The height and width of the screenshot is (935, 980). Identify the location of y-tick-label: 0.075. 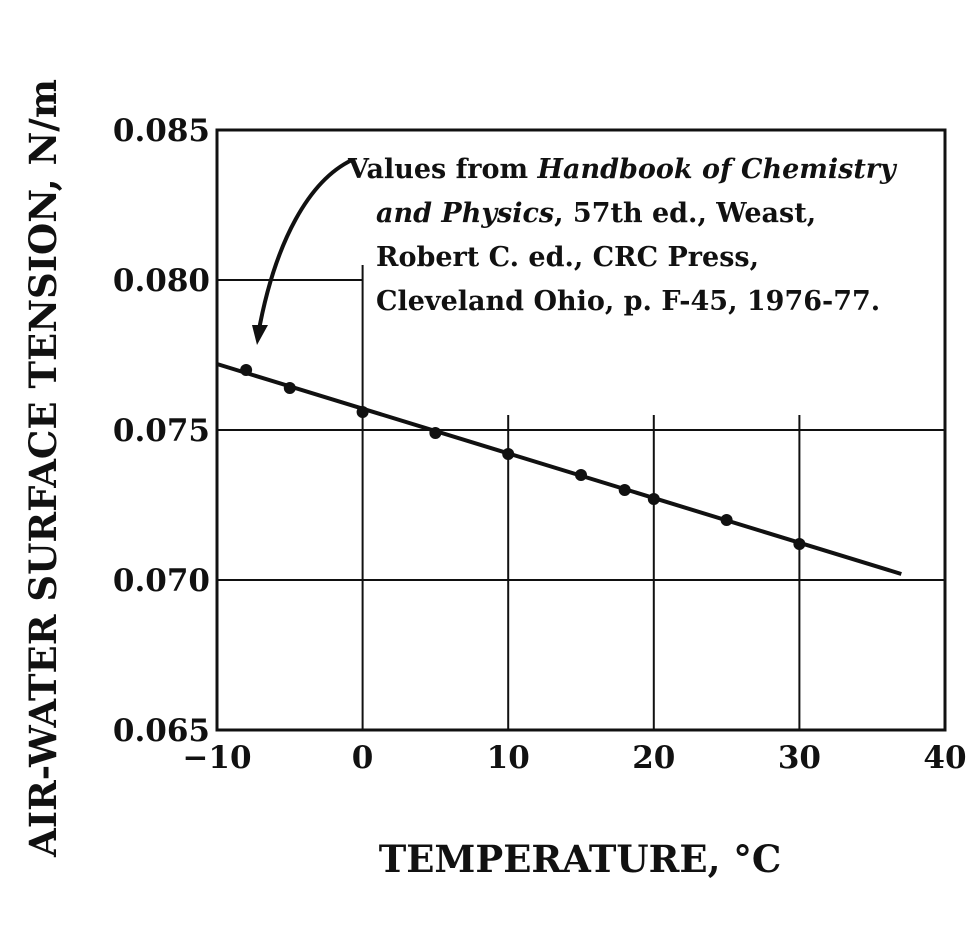
(161, 431).